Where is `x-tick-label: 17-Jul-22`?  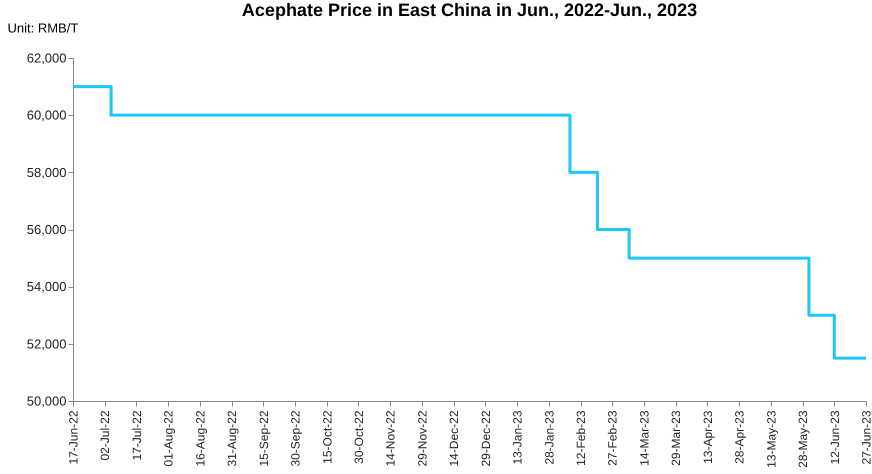 x-tick-label: 17-Jul-22 is located at coordinates (137, 435).